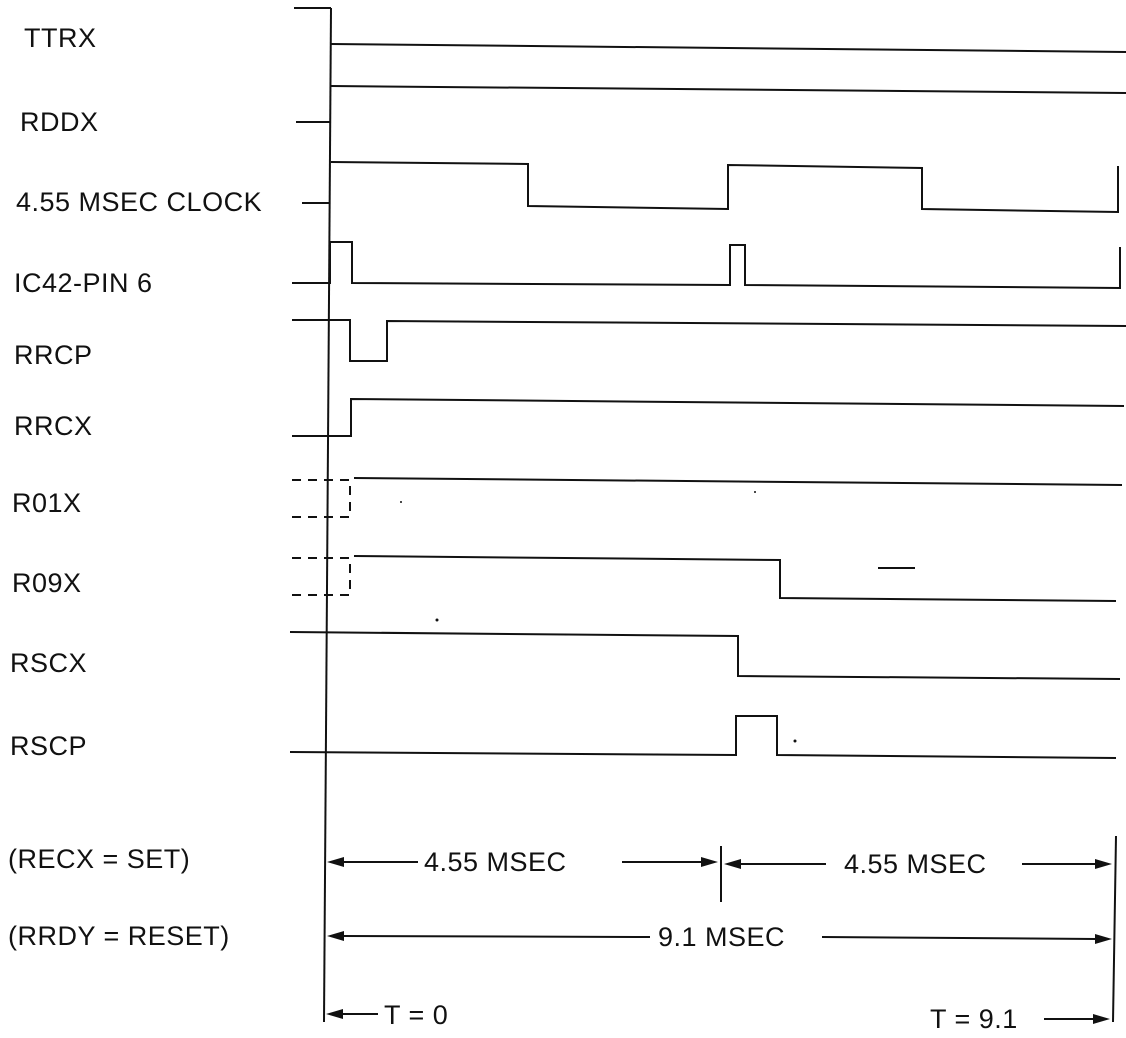  I want to click on signal-label-rrcp: RRCP, so click(53, 355).